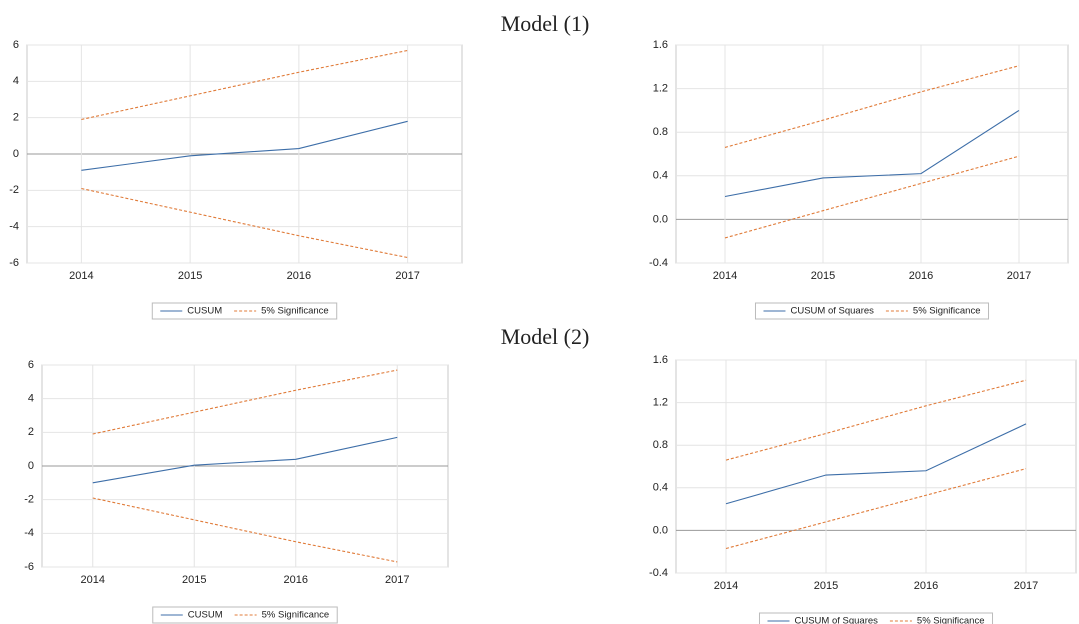  I want to click on heading: Model (2), so click(545, 336).